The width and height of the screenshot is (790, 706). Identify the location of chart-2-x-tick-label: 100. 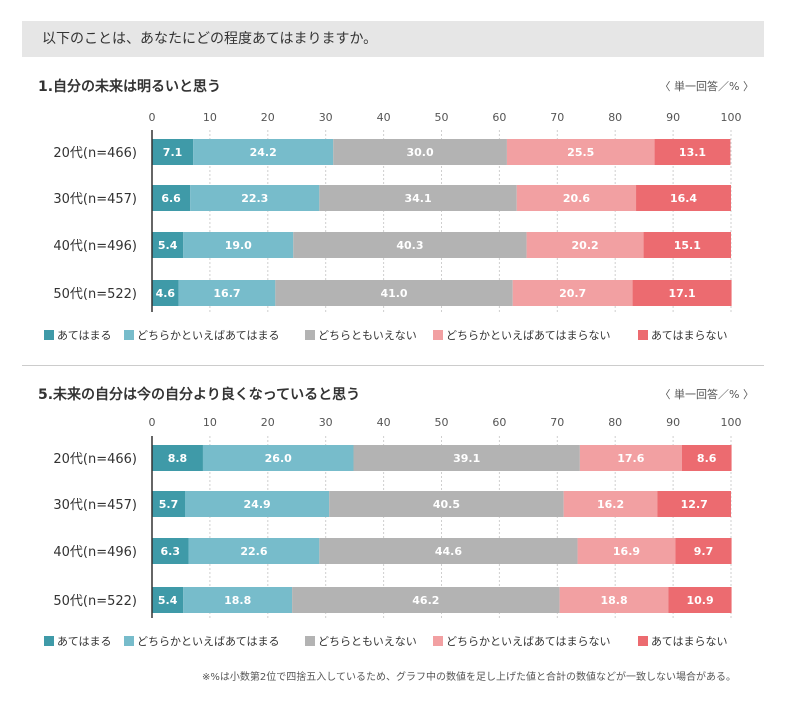
(731, 422).